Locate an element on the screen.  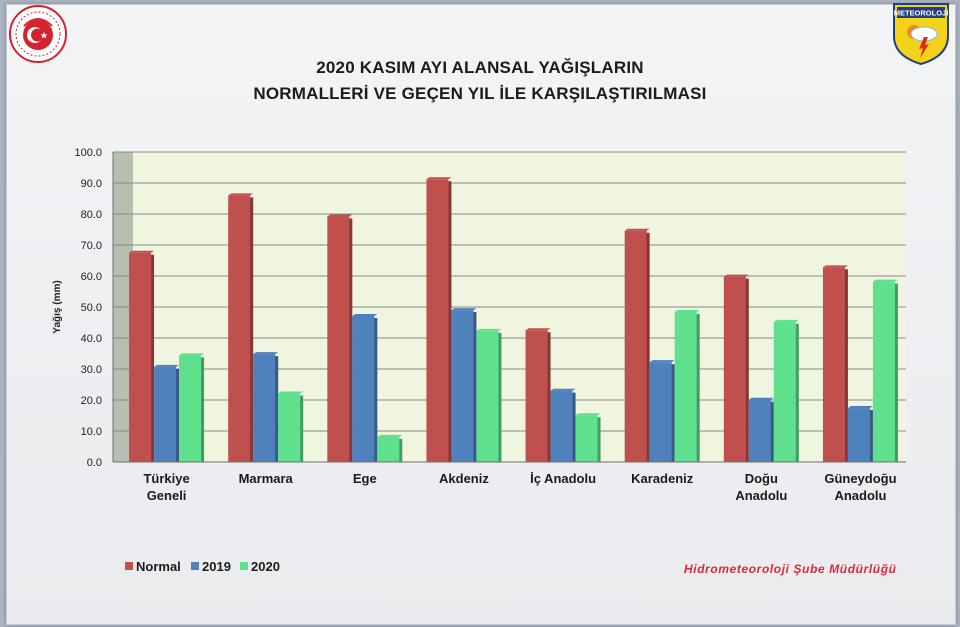
legend-label-2020: 2020 is located at coordinates (265, 566).